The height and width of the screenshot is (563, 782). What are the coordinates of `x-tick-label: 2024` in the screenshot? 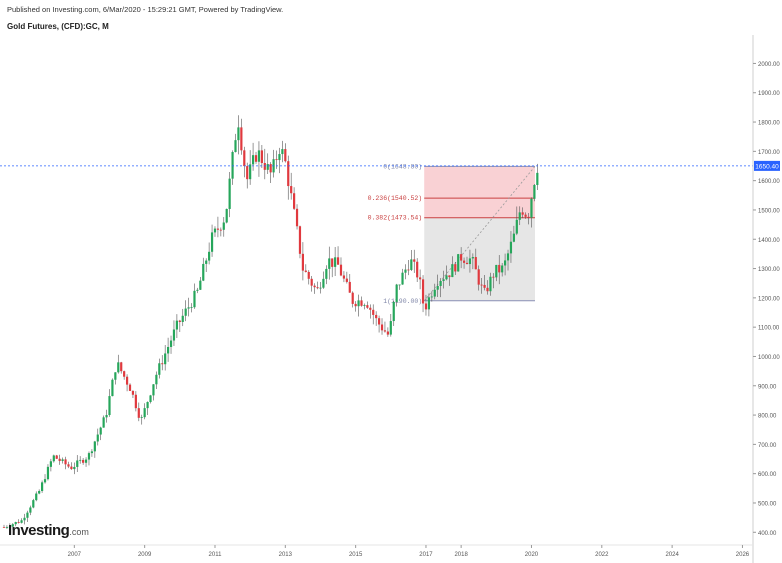 It's located at (672, 555).